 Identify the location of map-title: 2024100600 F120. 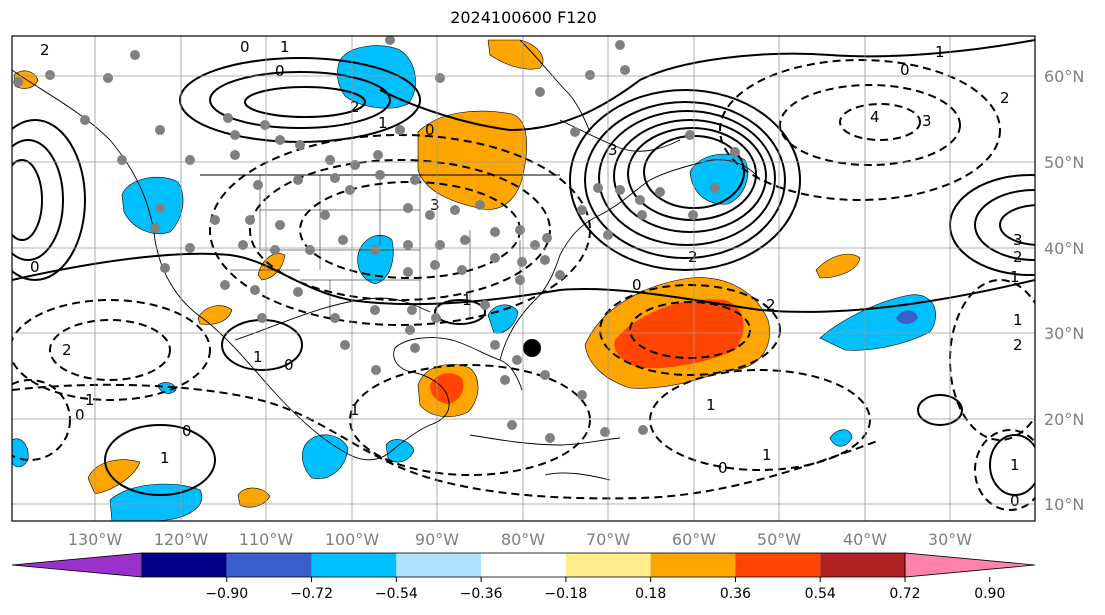
(523, 17).